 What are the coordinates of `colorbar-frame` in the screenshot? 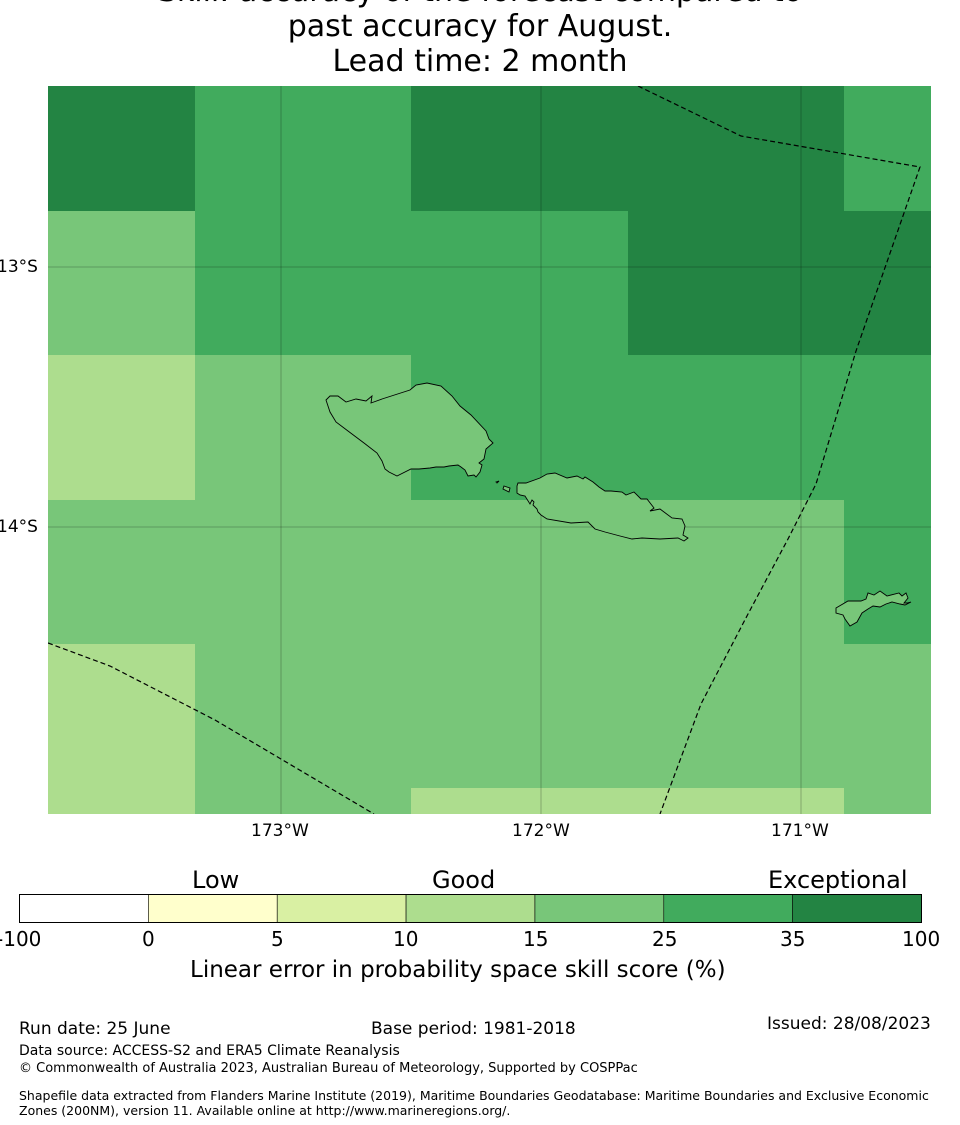 It's located at (470, 908).